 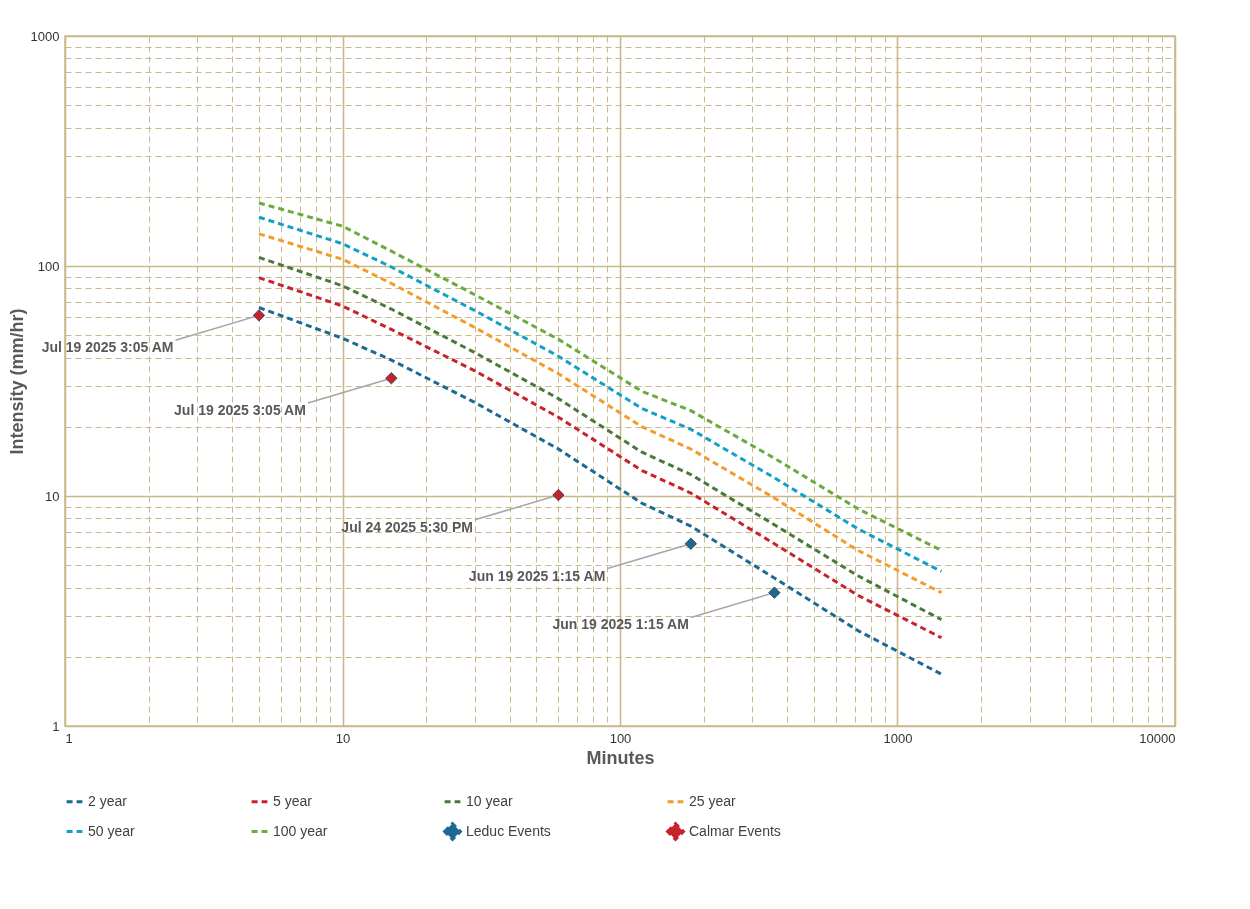 I want to click on y-axis-title: Intensity (mm/hr), so click(x=16, y=381).